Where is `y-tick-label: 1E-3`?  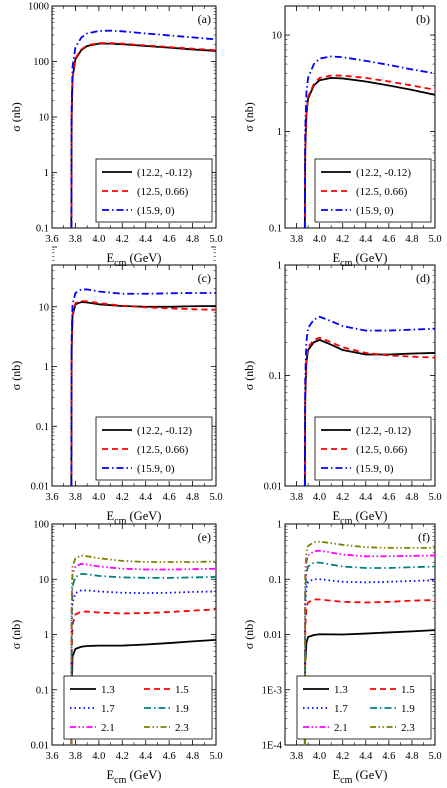
y-tick-label: 1E-3 is located at coordinates (272, 690).